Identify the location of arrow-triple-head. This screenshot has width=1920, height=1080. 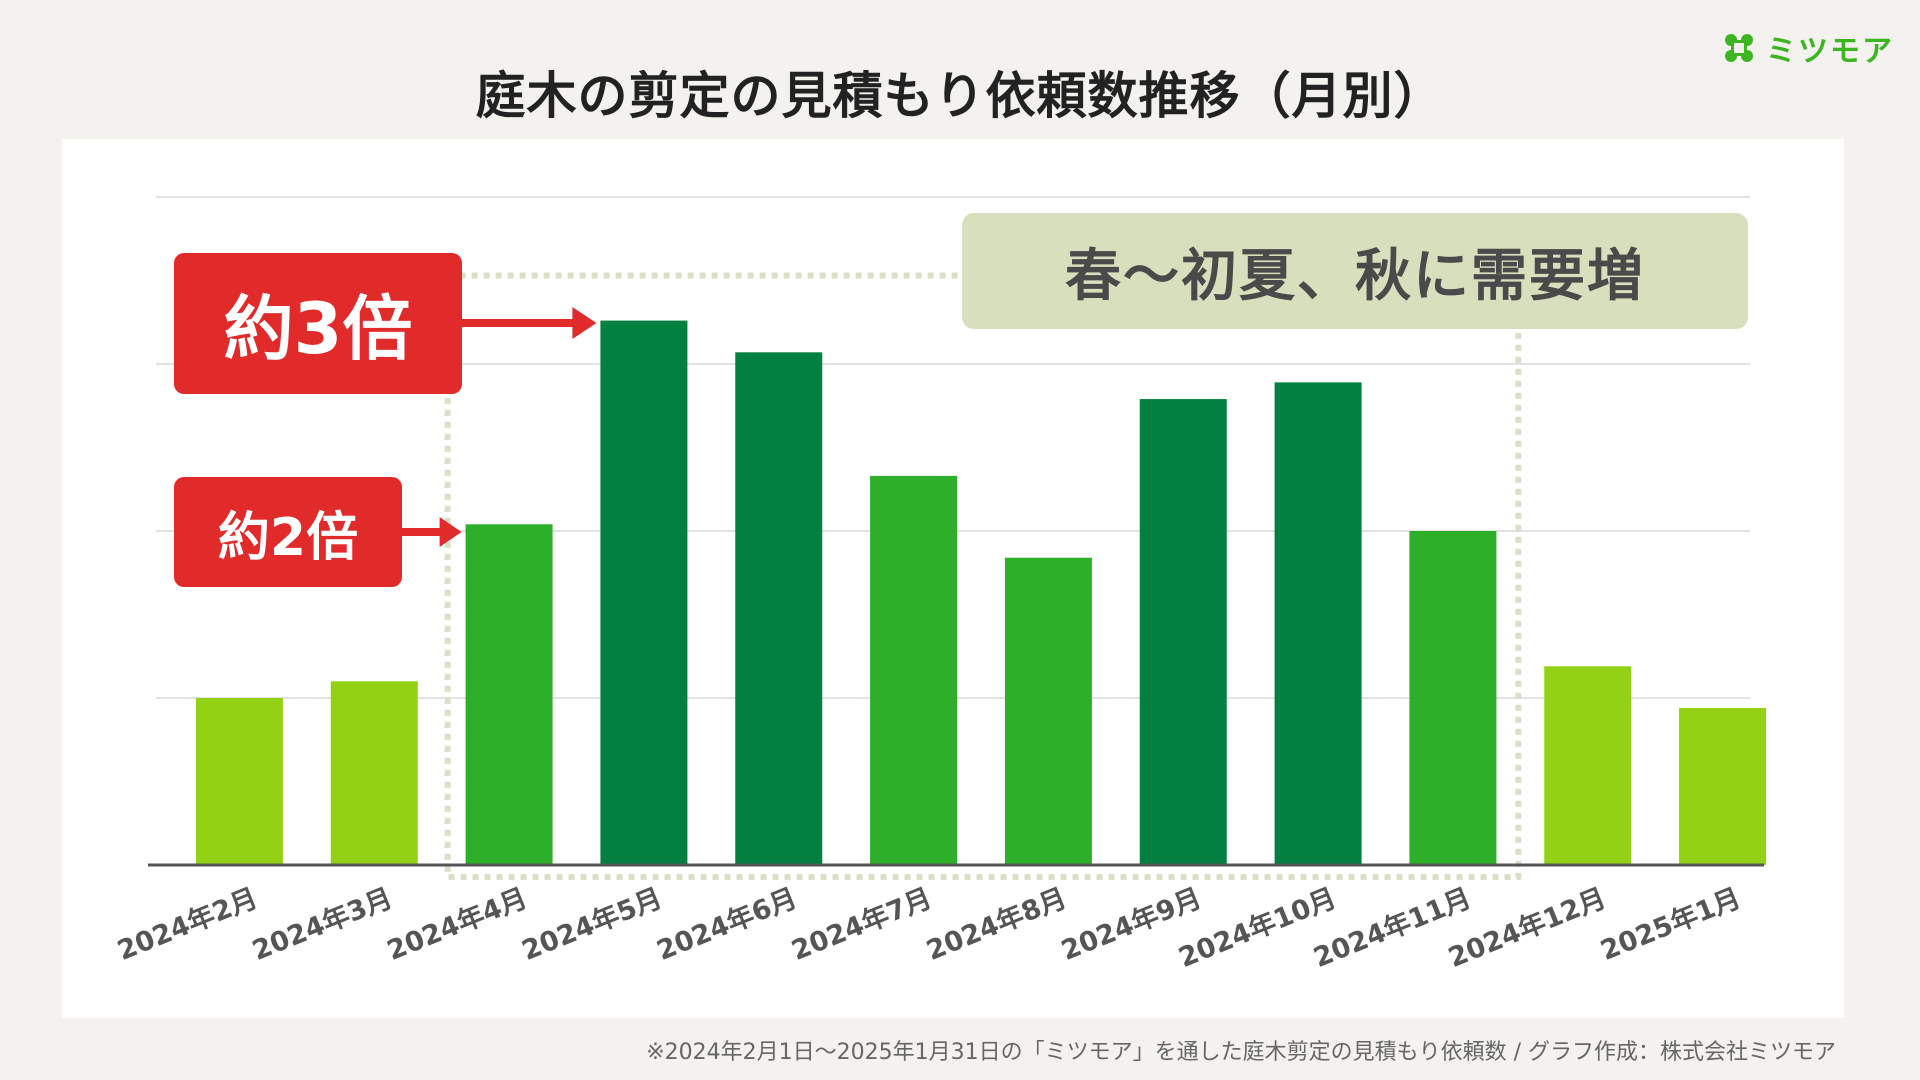
(584, 323).